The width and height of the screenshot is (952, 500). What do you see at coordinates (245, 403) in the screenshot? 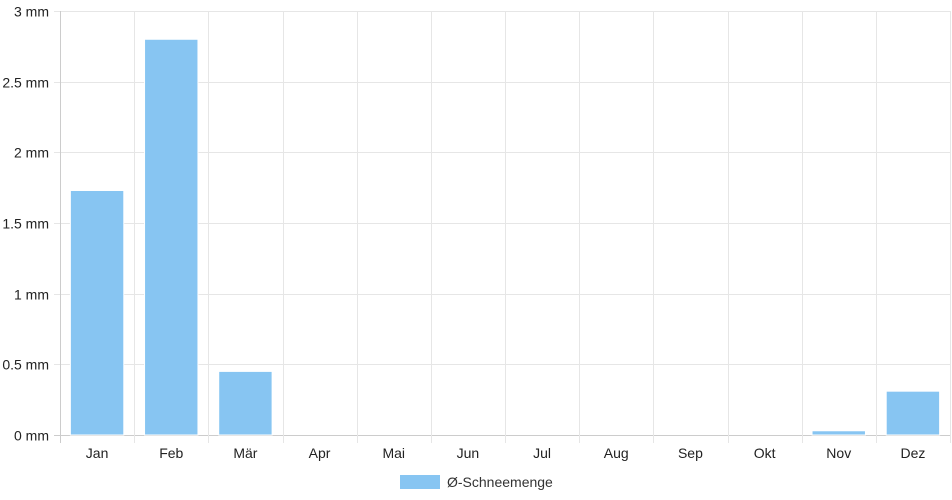
I see `bar-mär` at bounding box center [245, 403].